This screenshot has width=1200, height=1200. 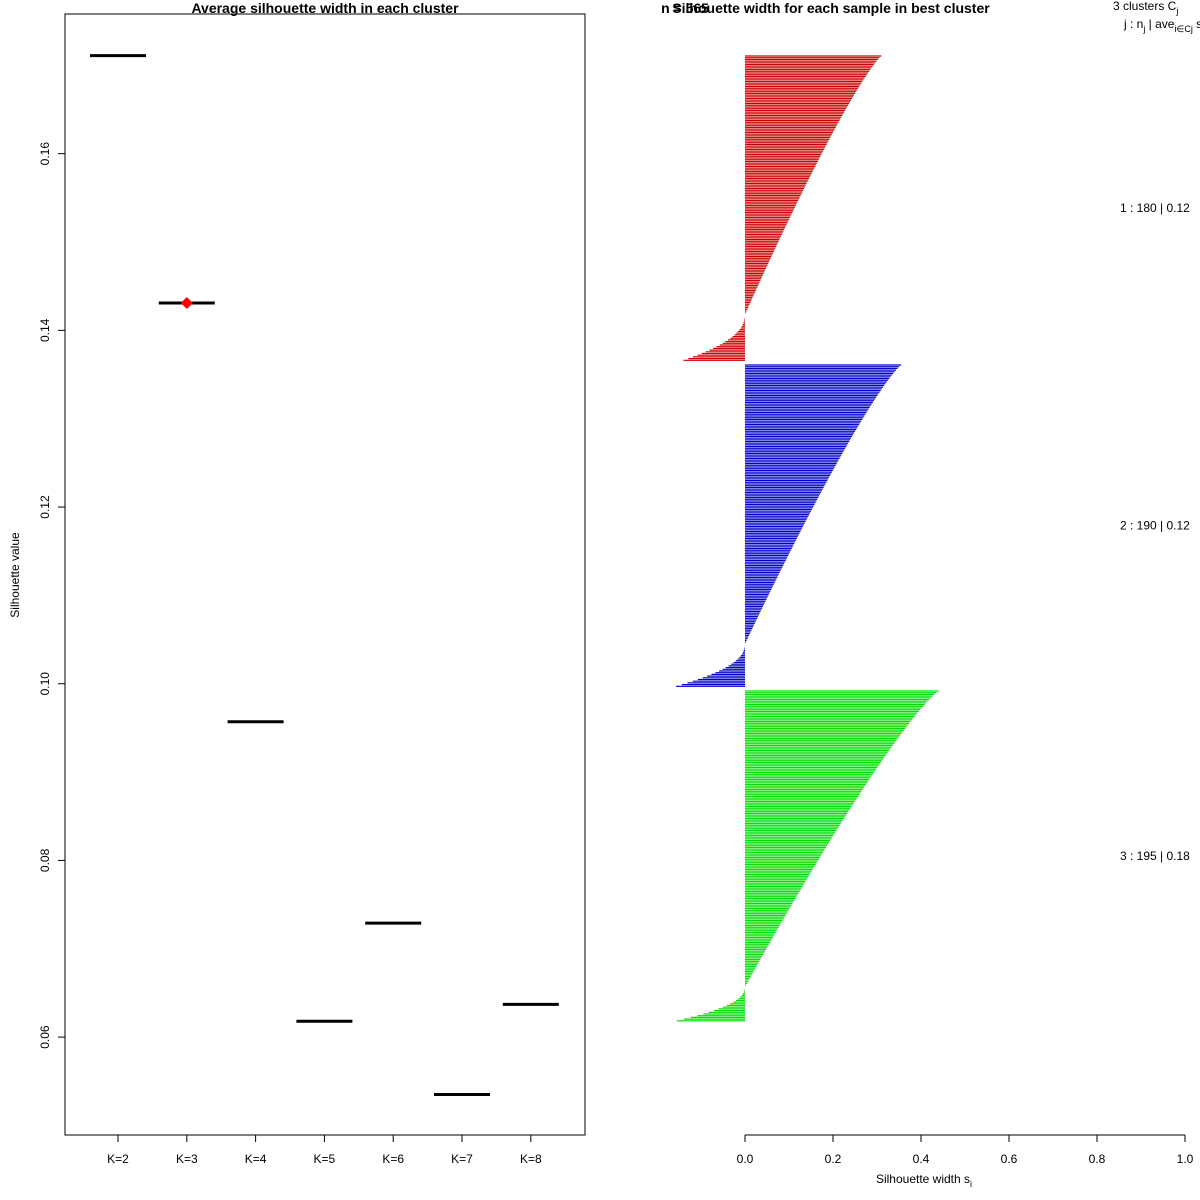 I want to click on legend-header-line-1: 3 clusters Cj, so click(x=1145, y=8).